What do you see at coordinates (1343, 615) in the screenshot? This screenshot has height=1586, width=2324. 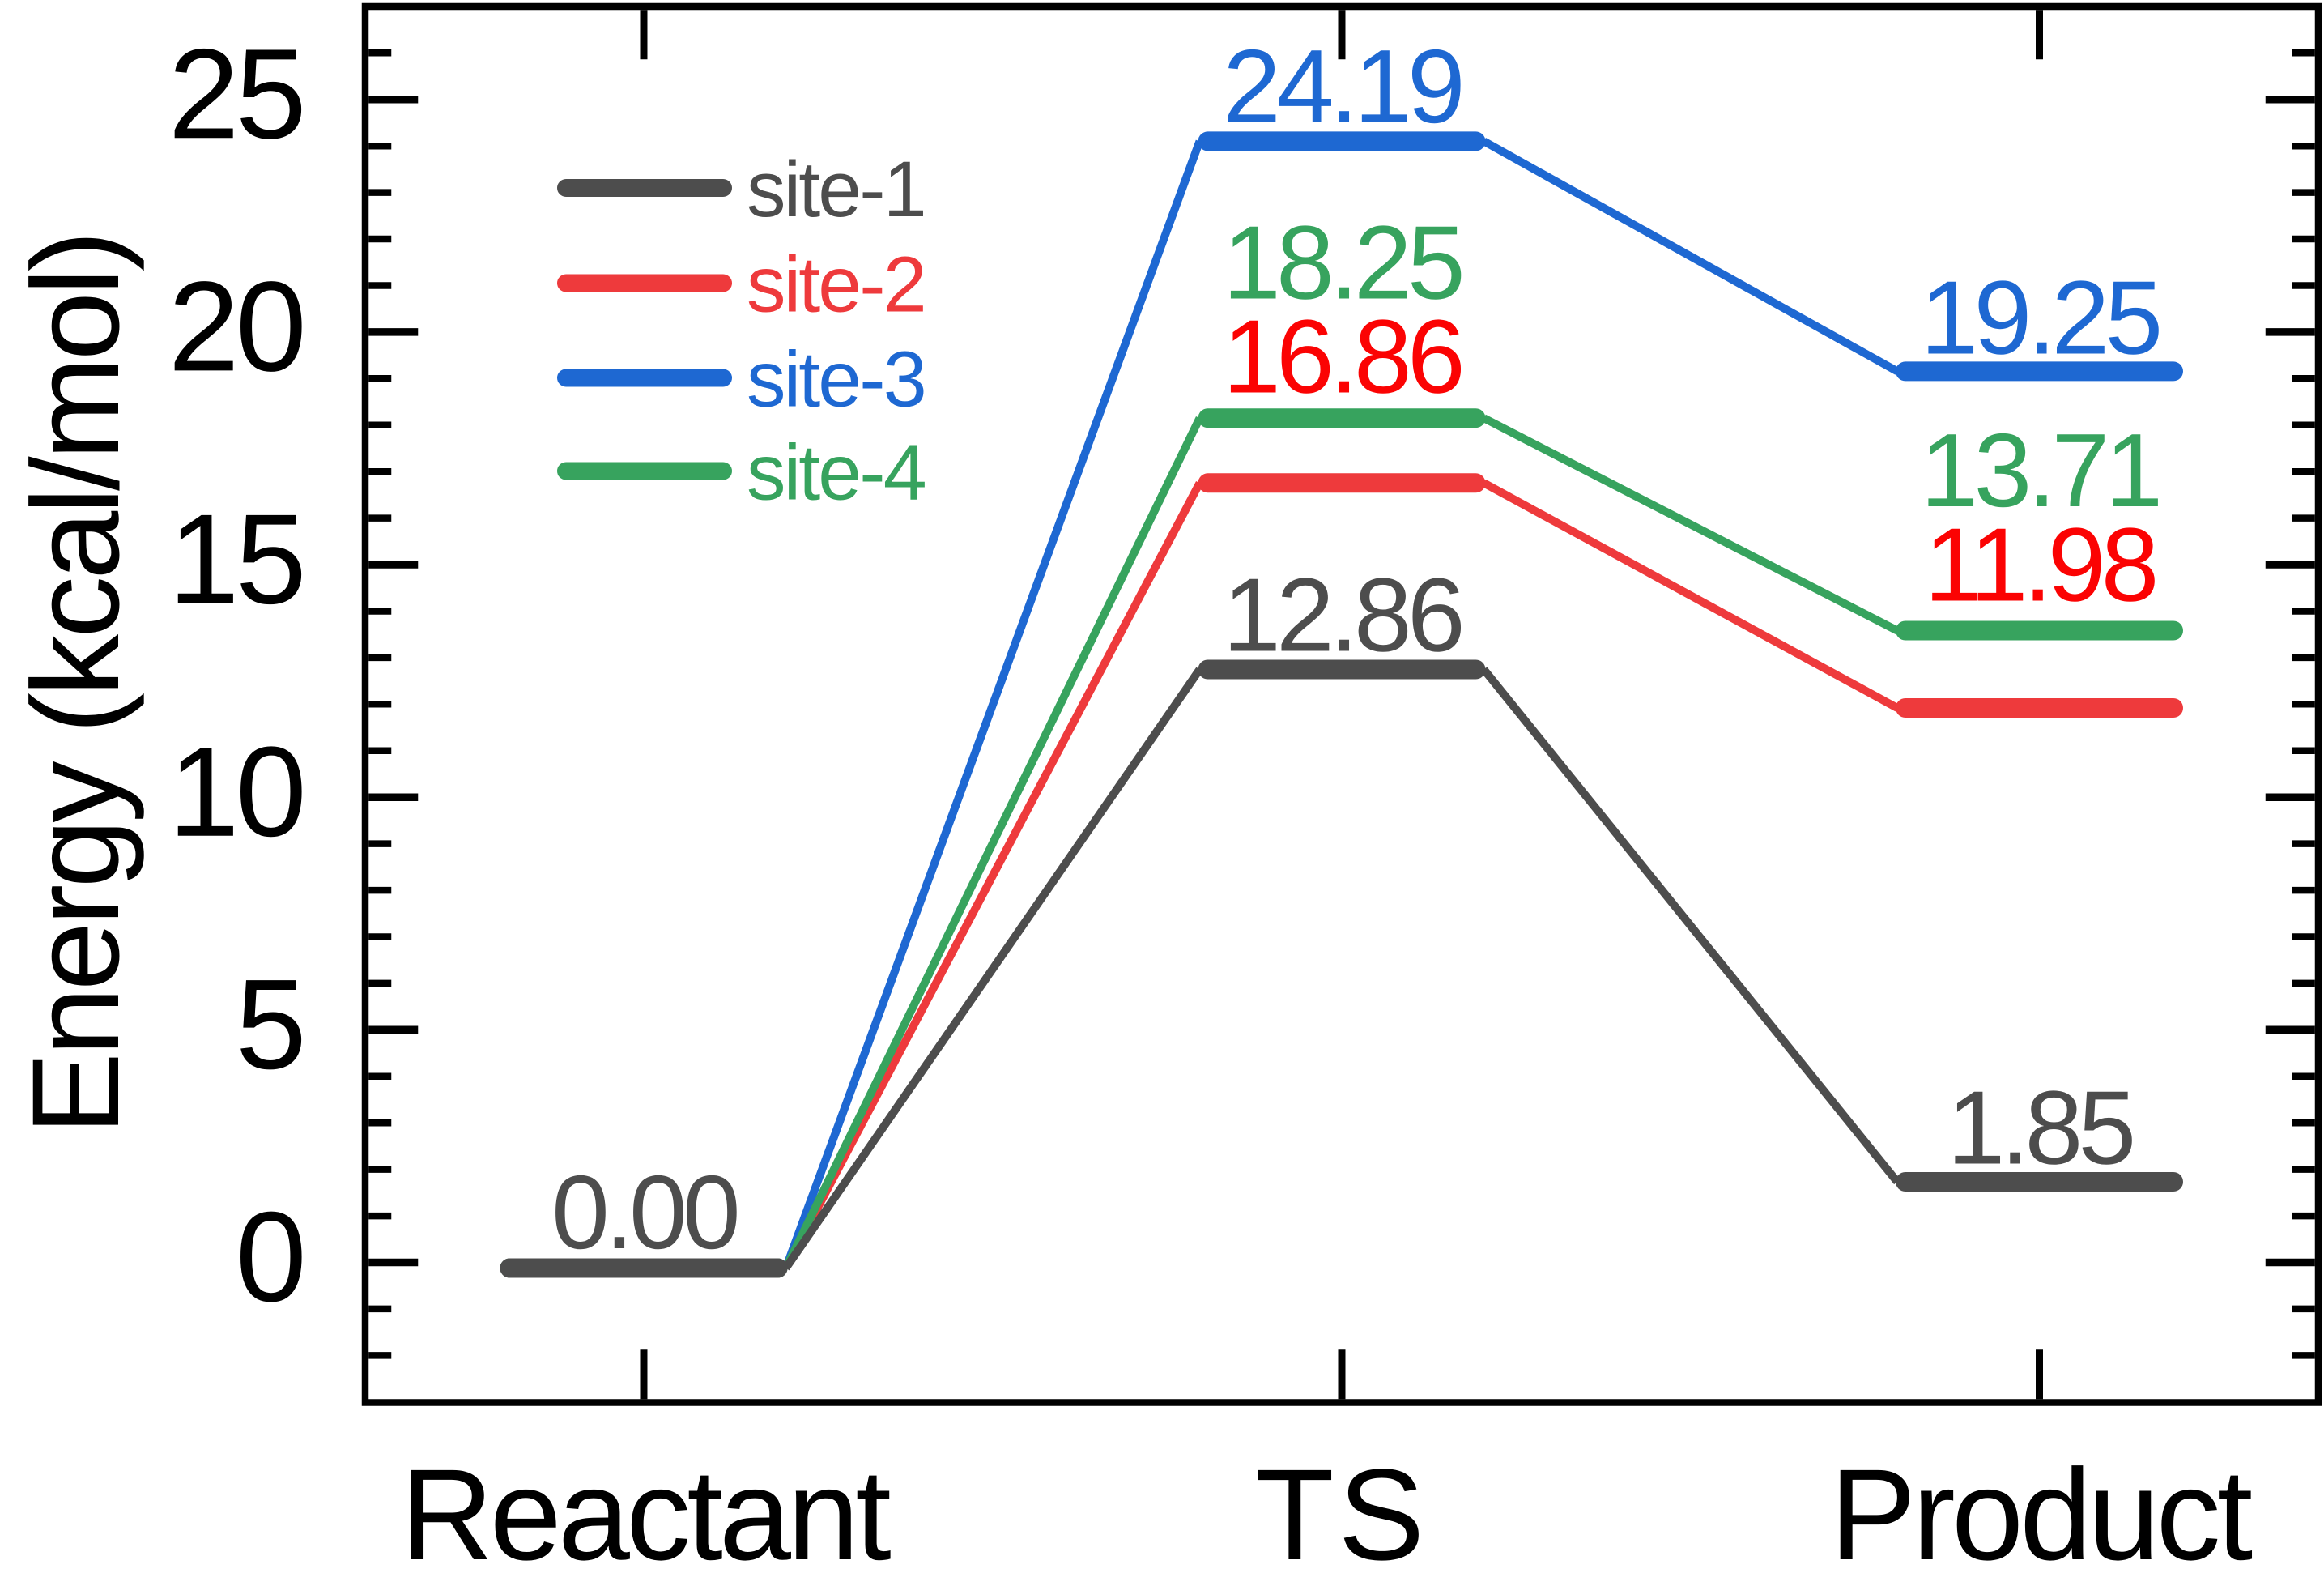 I see `svg-text: 12.86` at bounding box center [1343, 615].